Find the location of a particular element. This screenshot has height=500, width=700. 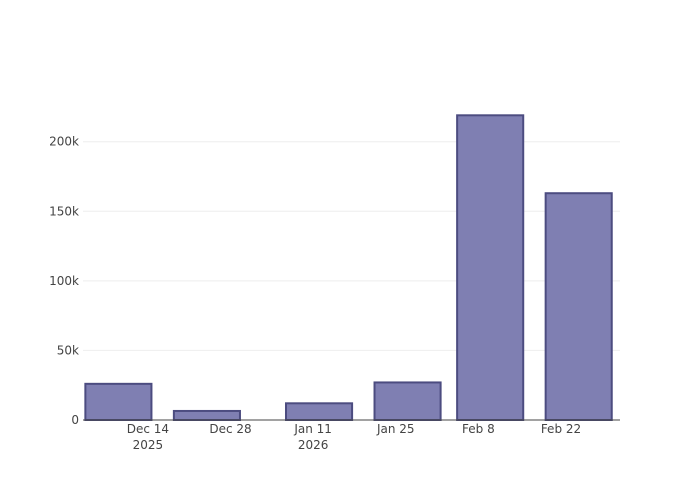

y-tick-label: 50k is located at coordinates (68, 350).